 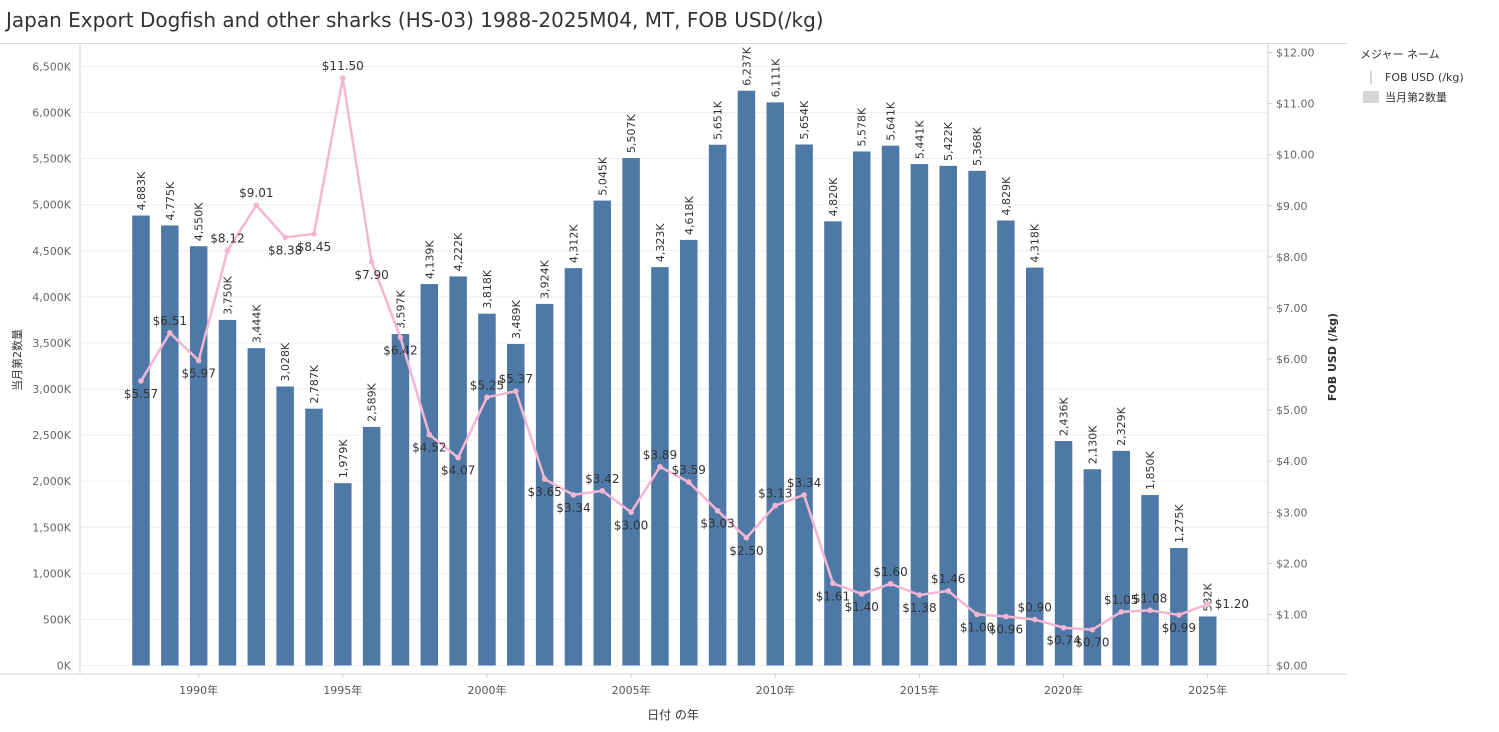 I want to click on y-tick-label: 4,500K, so click(x=51, y=251).